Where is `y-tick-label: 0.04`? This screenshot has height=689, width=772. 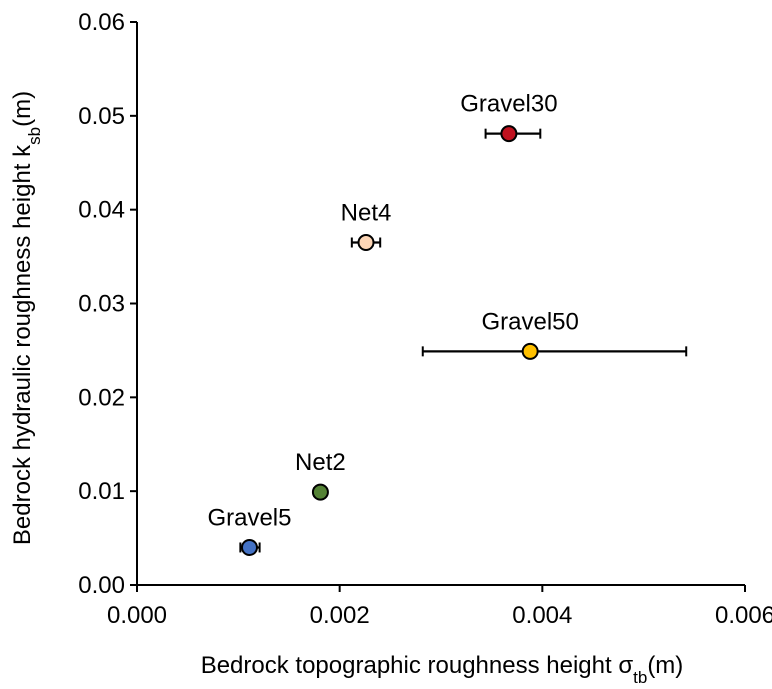
y-tick-label: 0.04 is located at coordinates (101, 210).